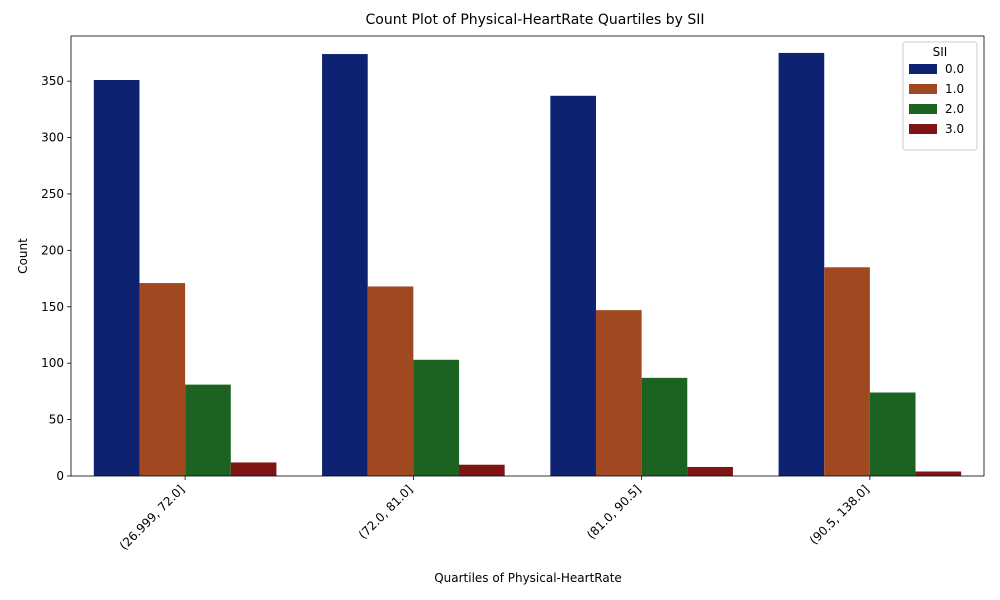 This screenshot has width=1000, height=600. Describe the element at coordinates (436, 417) in the screenshot. I see `bar-sii-2-0-q2` at that location.